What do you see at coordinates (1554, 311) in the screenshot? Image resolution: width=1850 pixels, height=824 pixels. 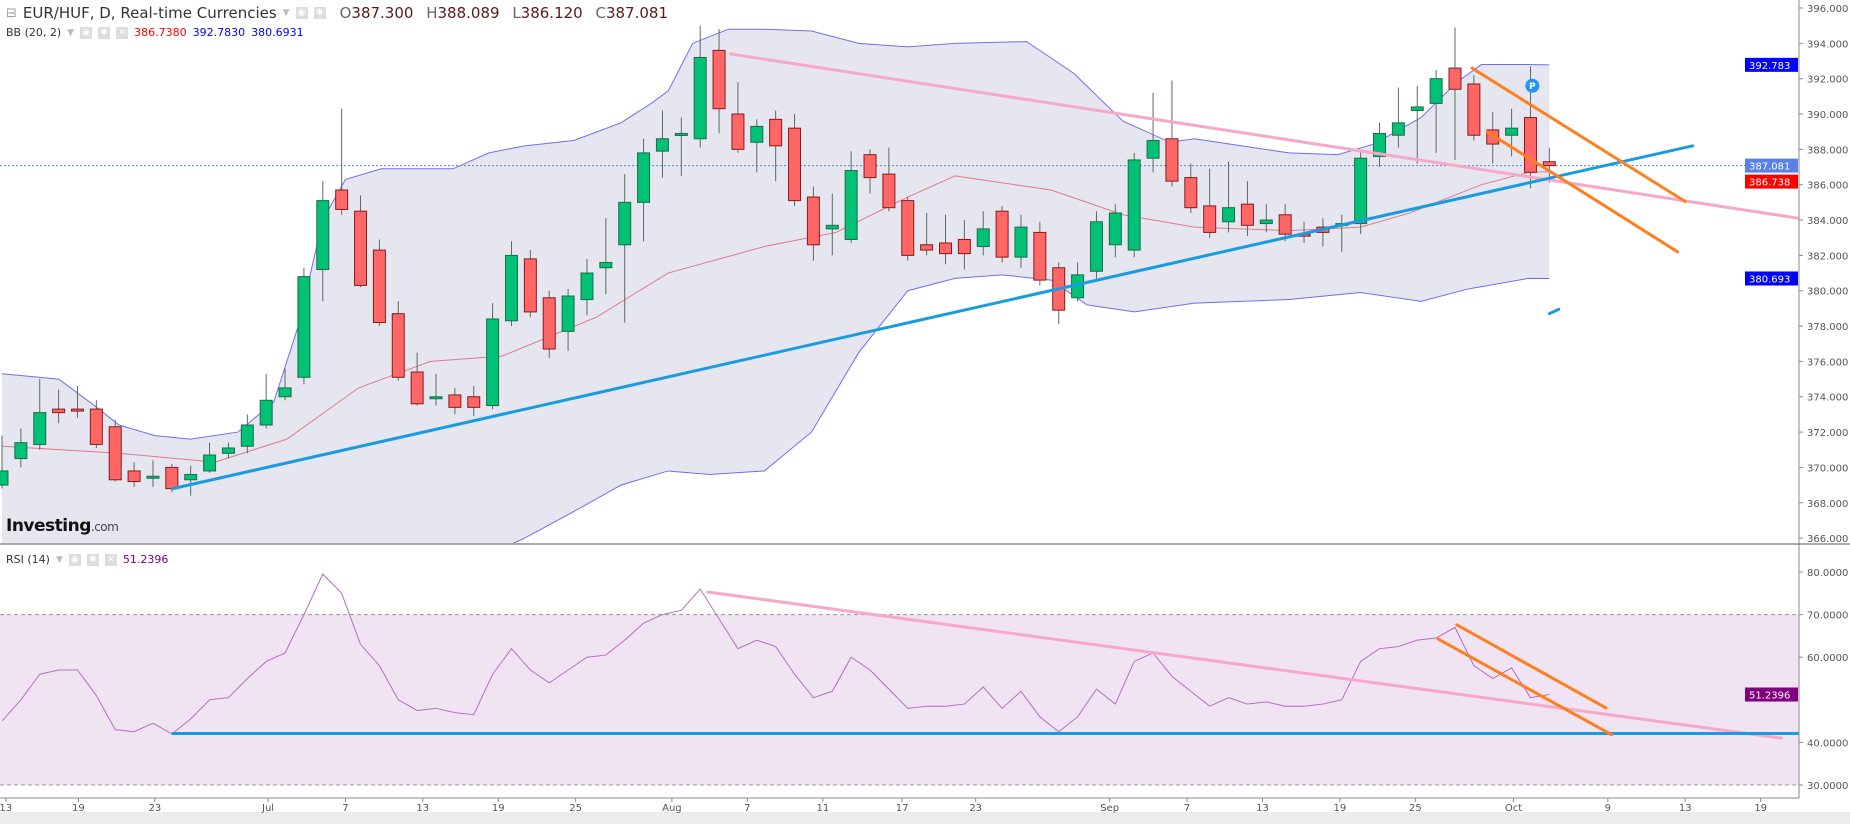 I see `trendline-blue-mark` at bounding box center [1554, 311].